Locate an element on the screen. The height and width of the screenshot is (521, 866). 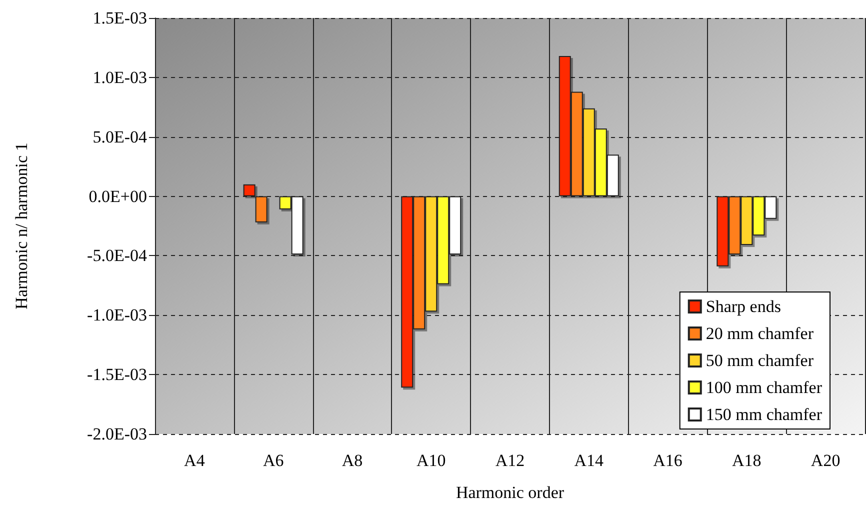
x-tick-label: A20 is located at coordinates (825, 460).